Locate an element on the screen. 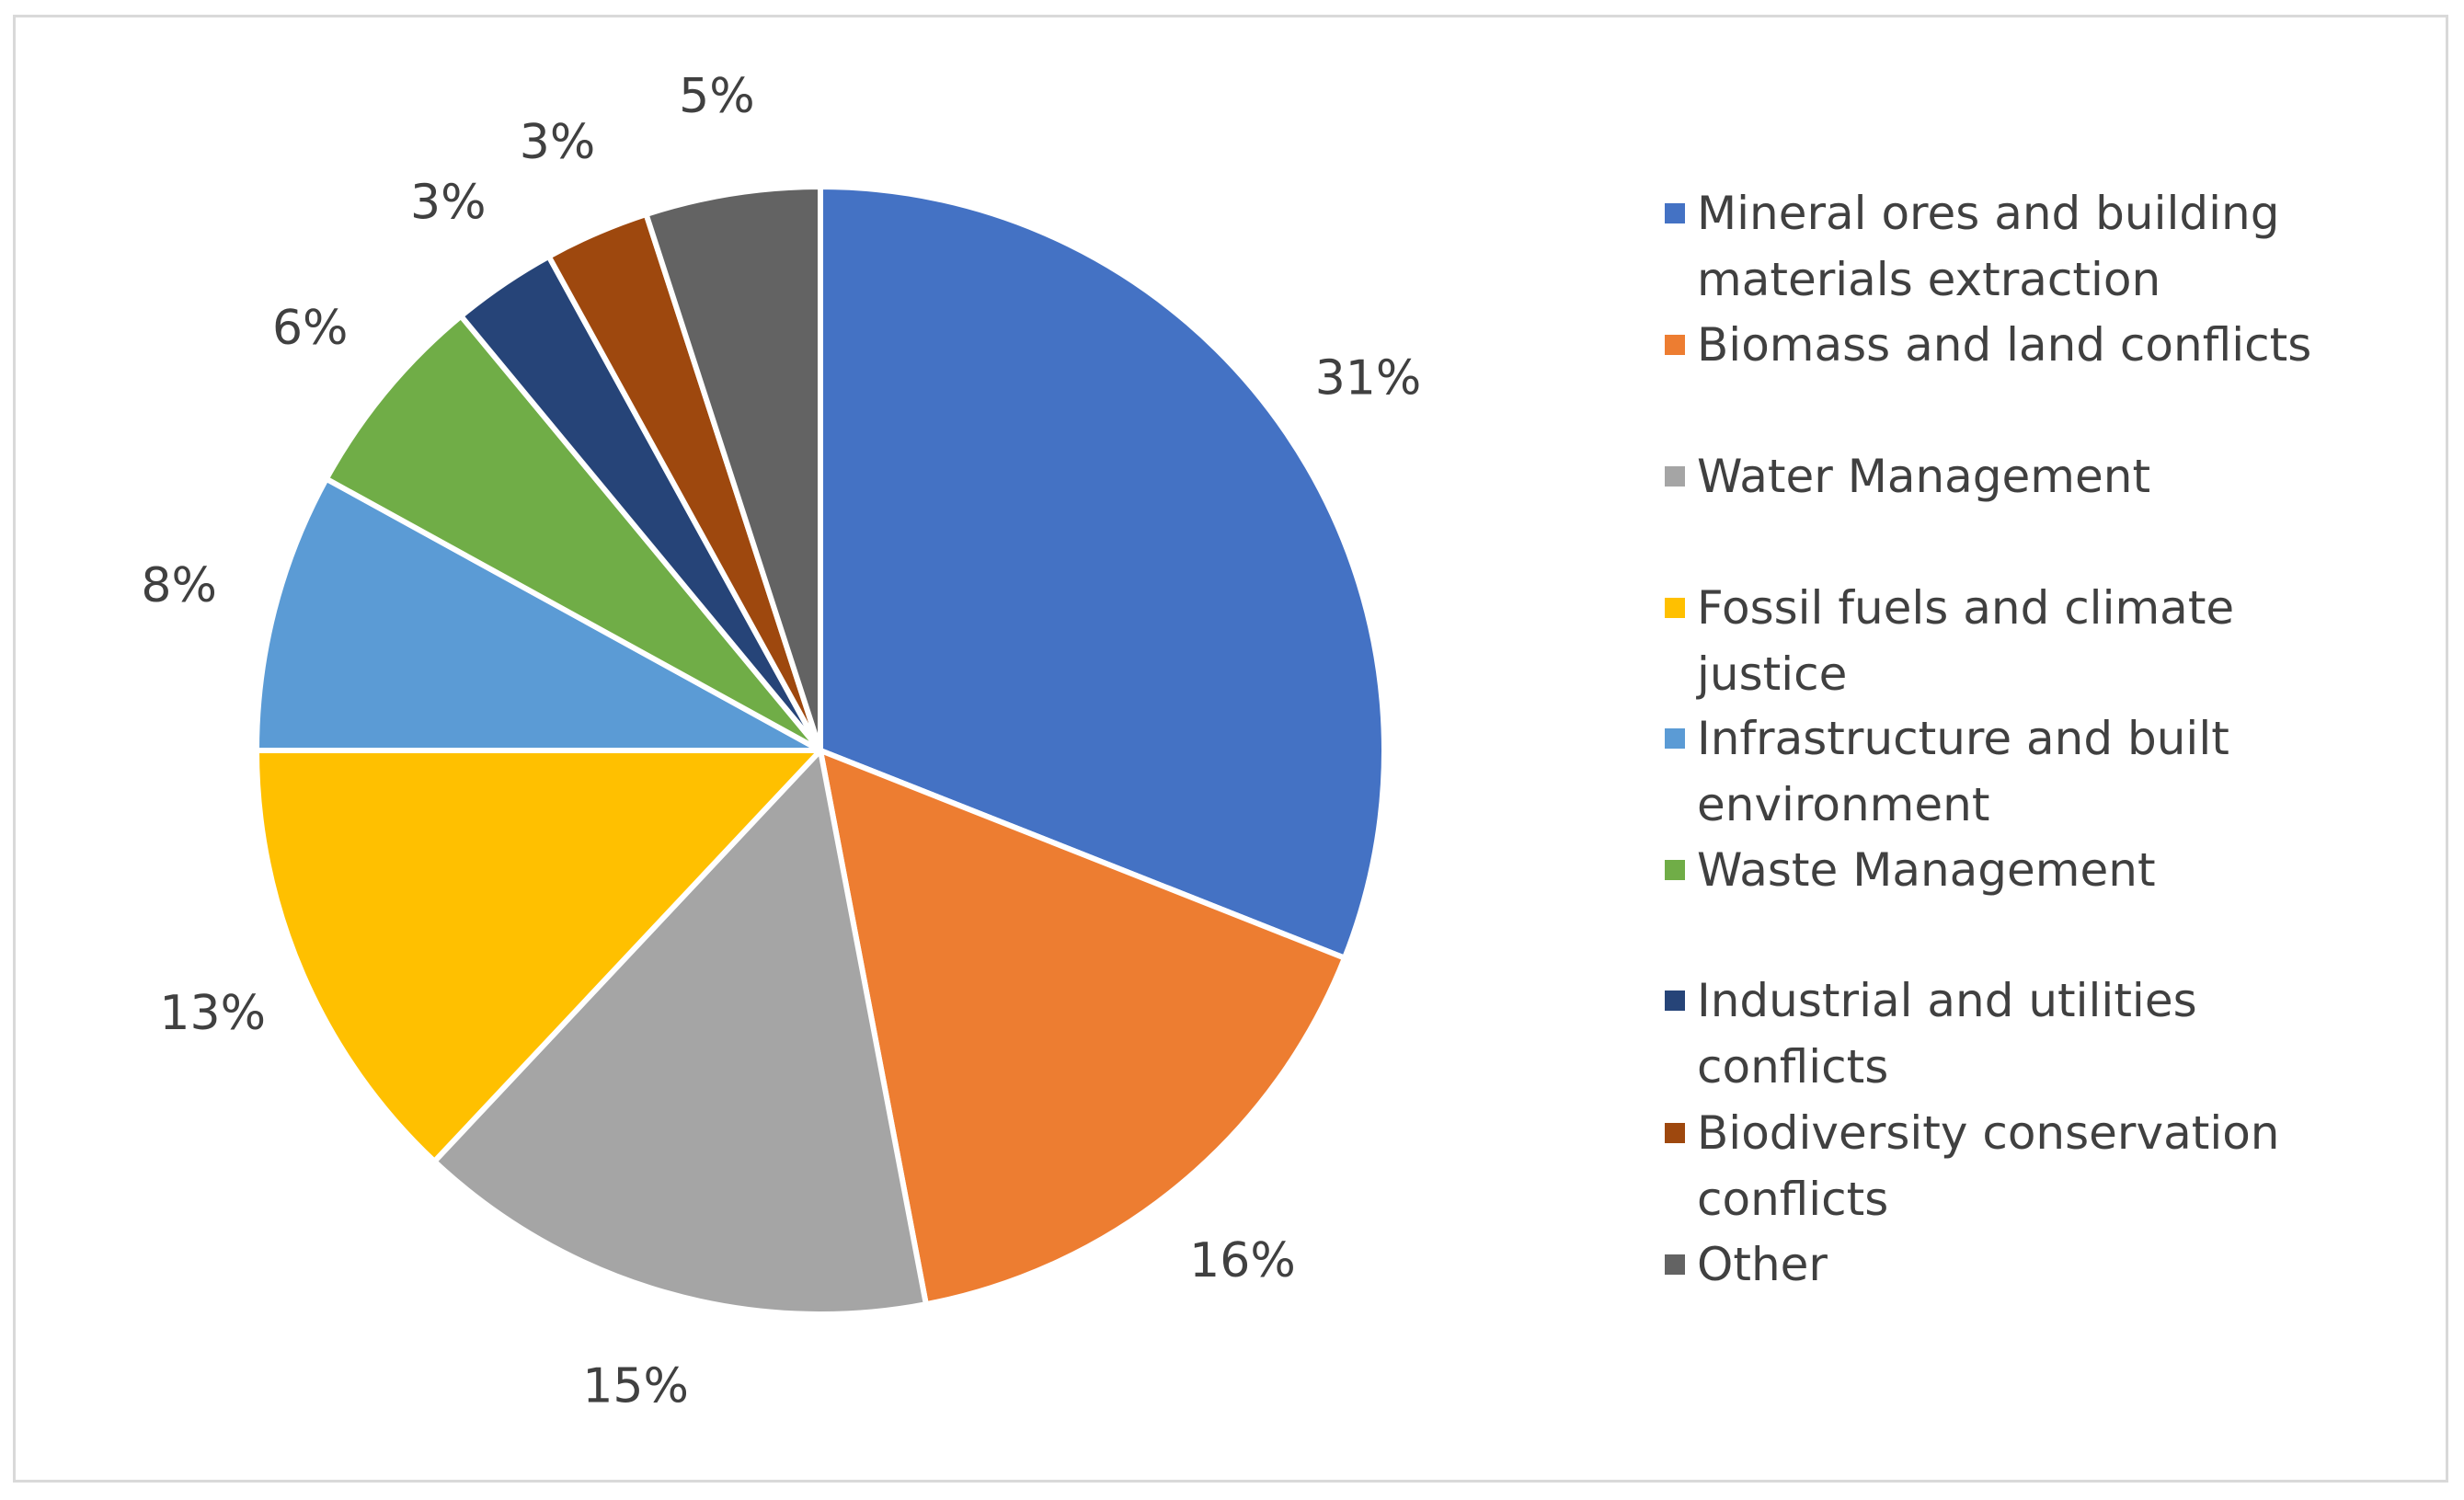 The image size is (2464, 1500). legend-item-water-management: Water Management is located at coordinates (1907, 476).